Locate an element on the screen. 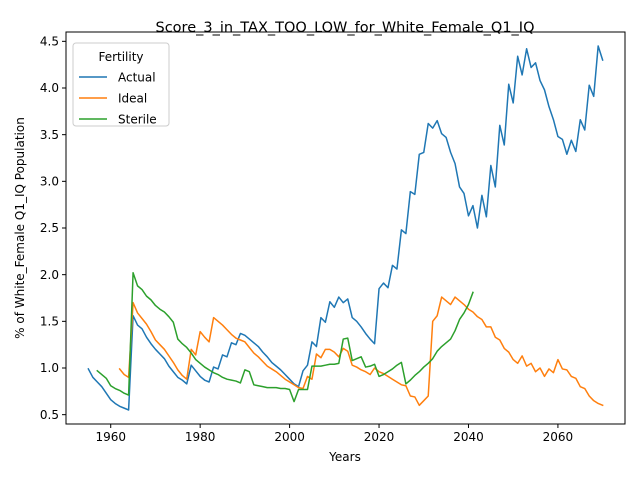 This screenshot has height=480, width=640. x-tick-label: 2020 is located at coordinates (379, 437).